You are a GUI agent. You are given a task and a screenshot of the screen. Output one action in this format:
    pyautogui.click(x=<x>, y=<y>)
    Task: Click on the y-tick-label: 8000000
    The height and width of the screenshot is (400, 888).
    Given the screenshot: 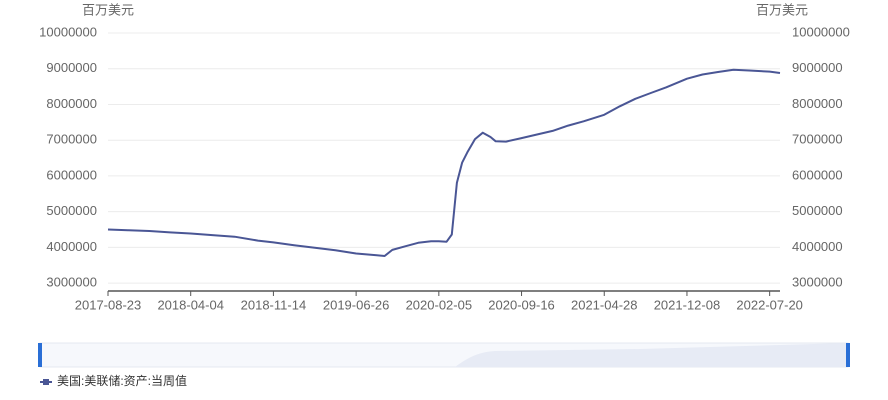 What is the action you would take?
    pyautogui.click(x=71, y=103)
    